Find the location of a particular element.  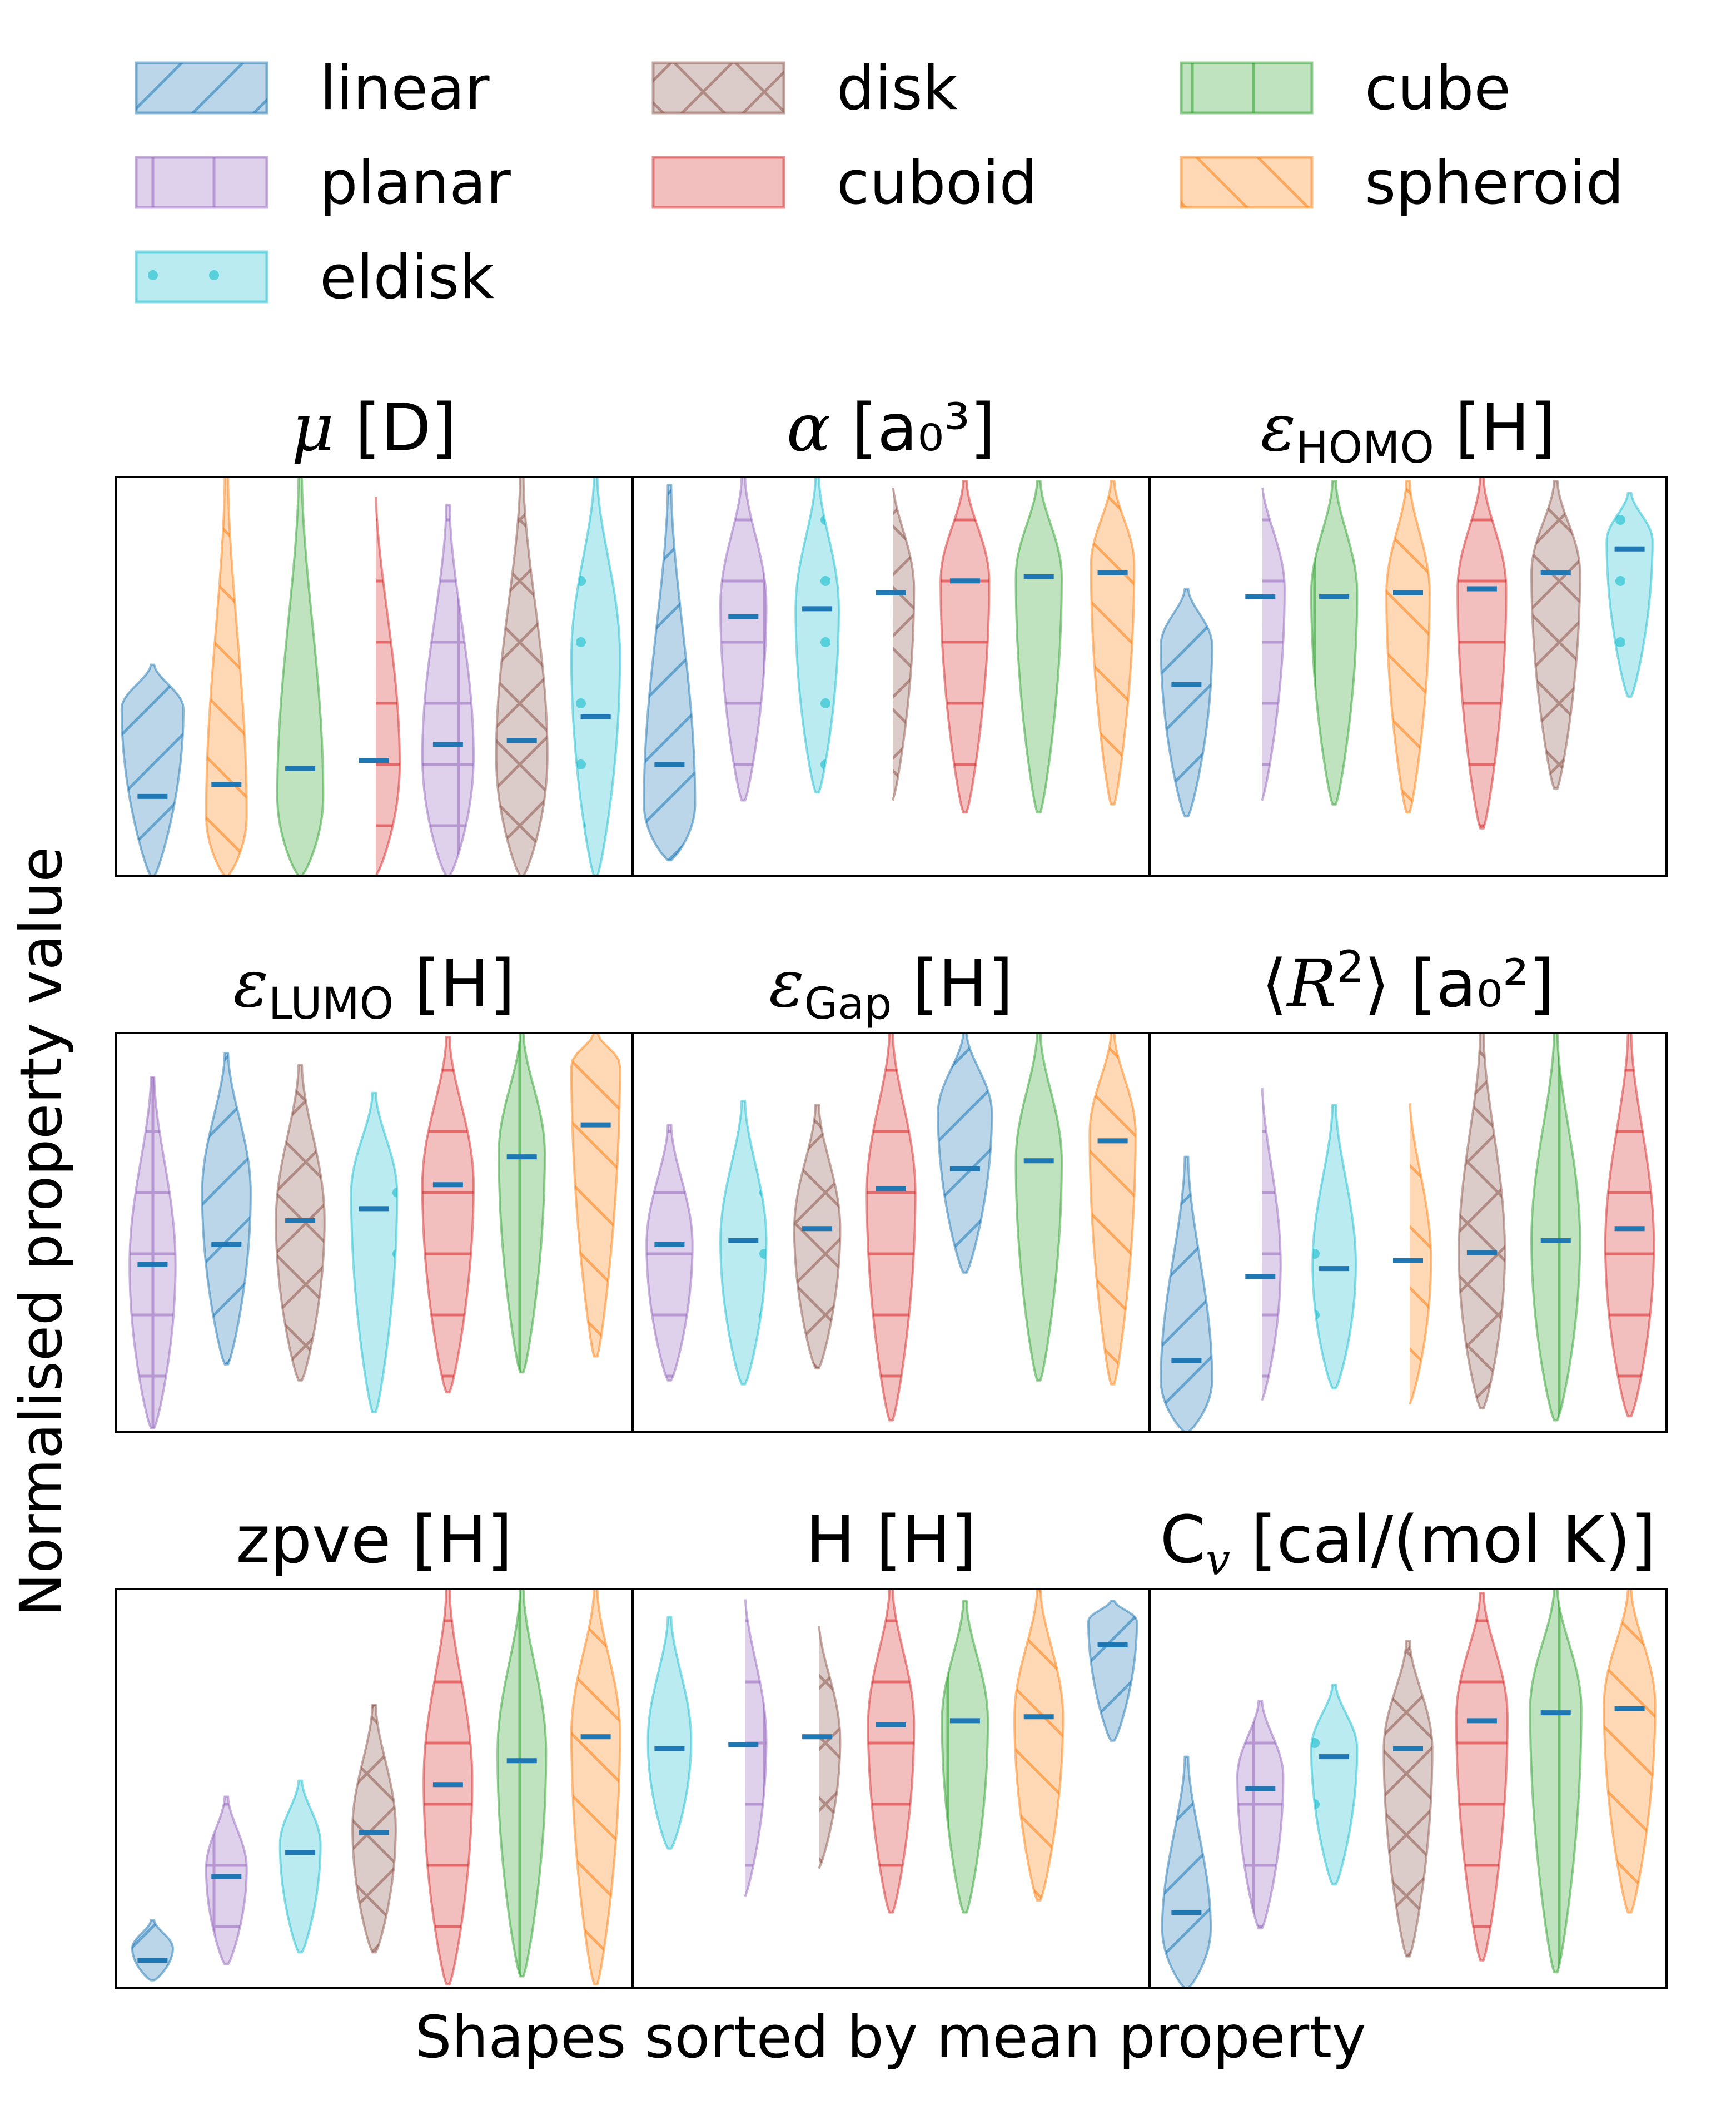

panel-3: εHOMO [H] is located at coordinates (1408, 633).